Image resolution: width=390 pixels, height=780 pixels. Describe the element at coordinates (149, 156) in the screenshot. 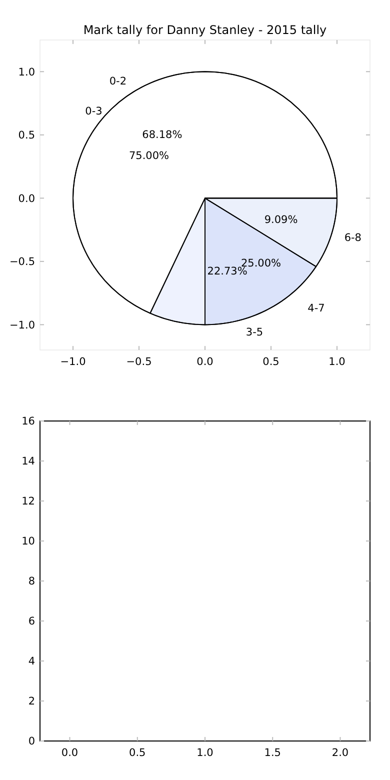

I see `data-label: 75.00%` at that location.